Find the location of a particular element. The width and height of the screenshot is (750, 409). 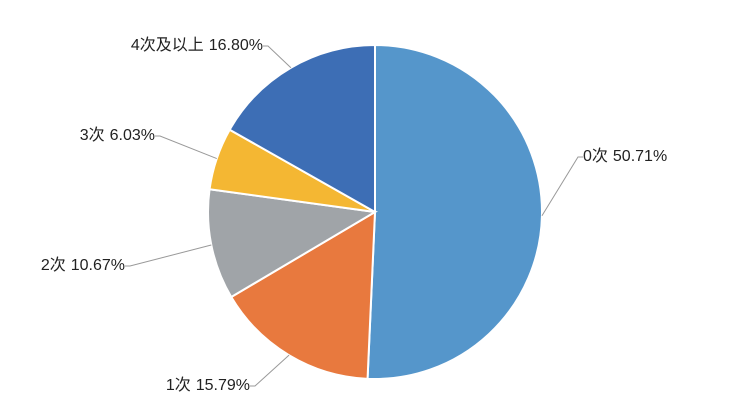

value-label: 6.03% is located at coordinates (132, 135).